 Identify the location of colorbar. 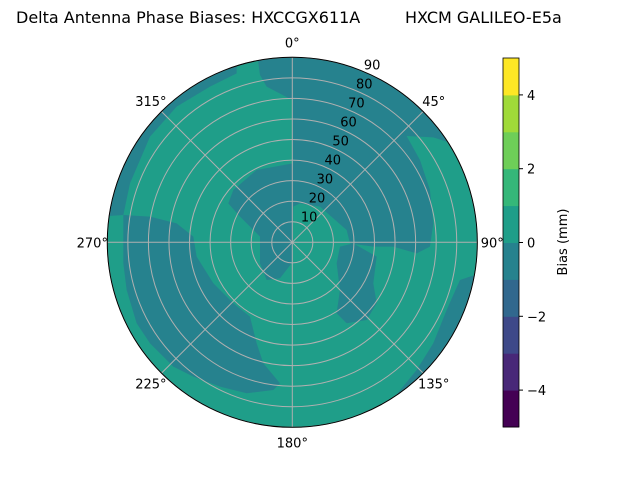
(511, 243).